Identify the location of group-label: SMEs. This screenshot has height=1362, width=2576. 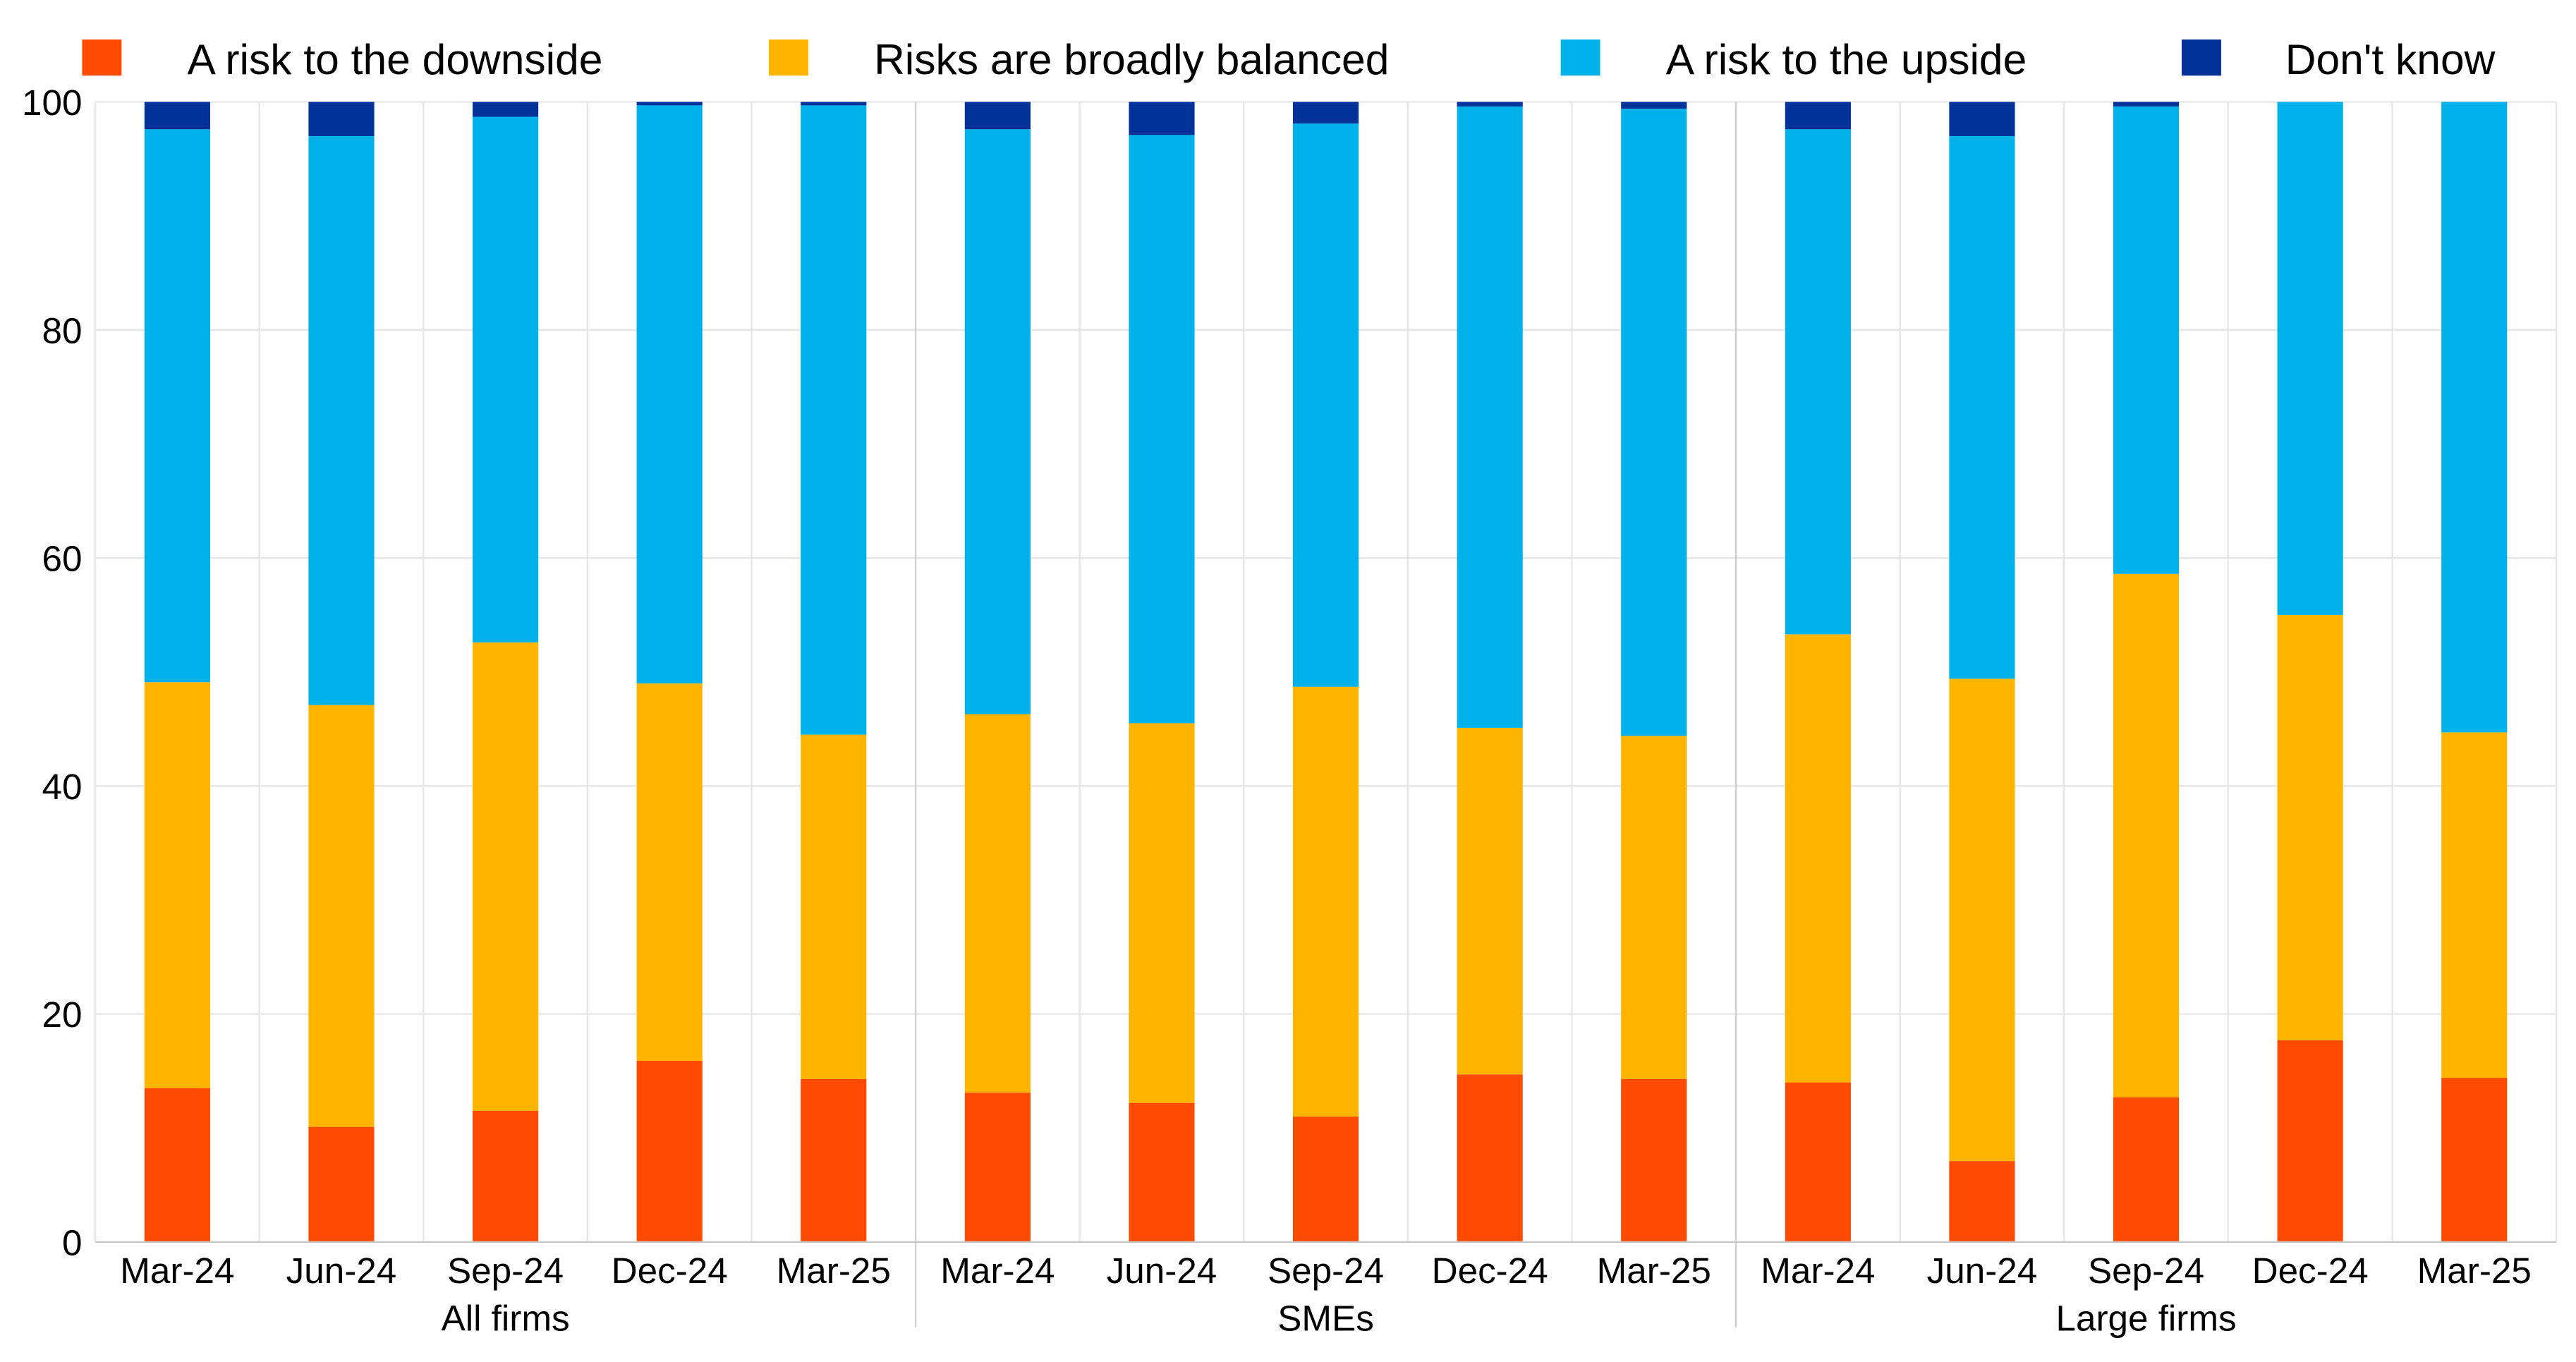
(1325, 1319).